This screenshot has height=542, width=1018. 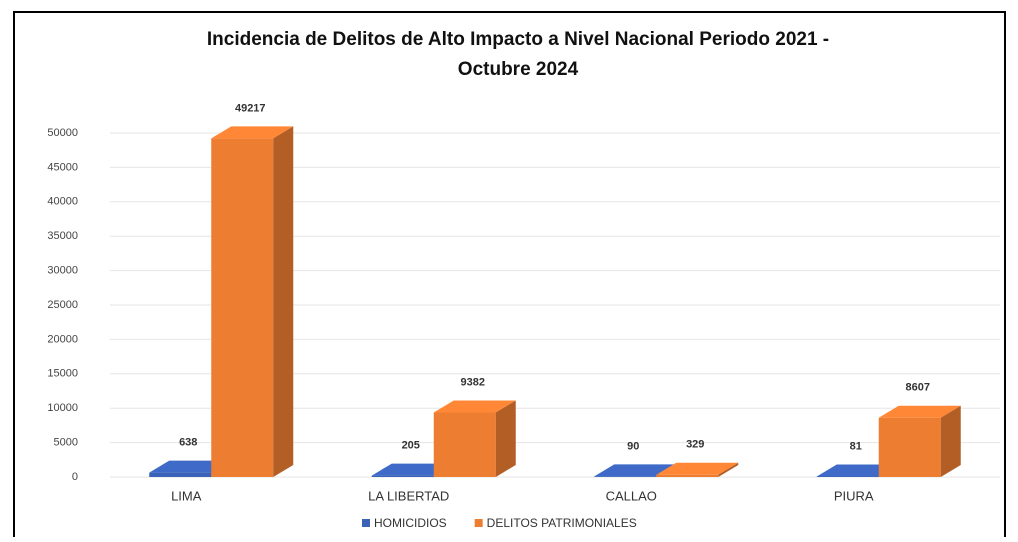 I want to click on x-tick-label: LA LIBERTAD, so click(x=408, y=495).